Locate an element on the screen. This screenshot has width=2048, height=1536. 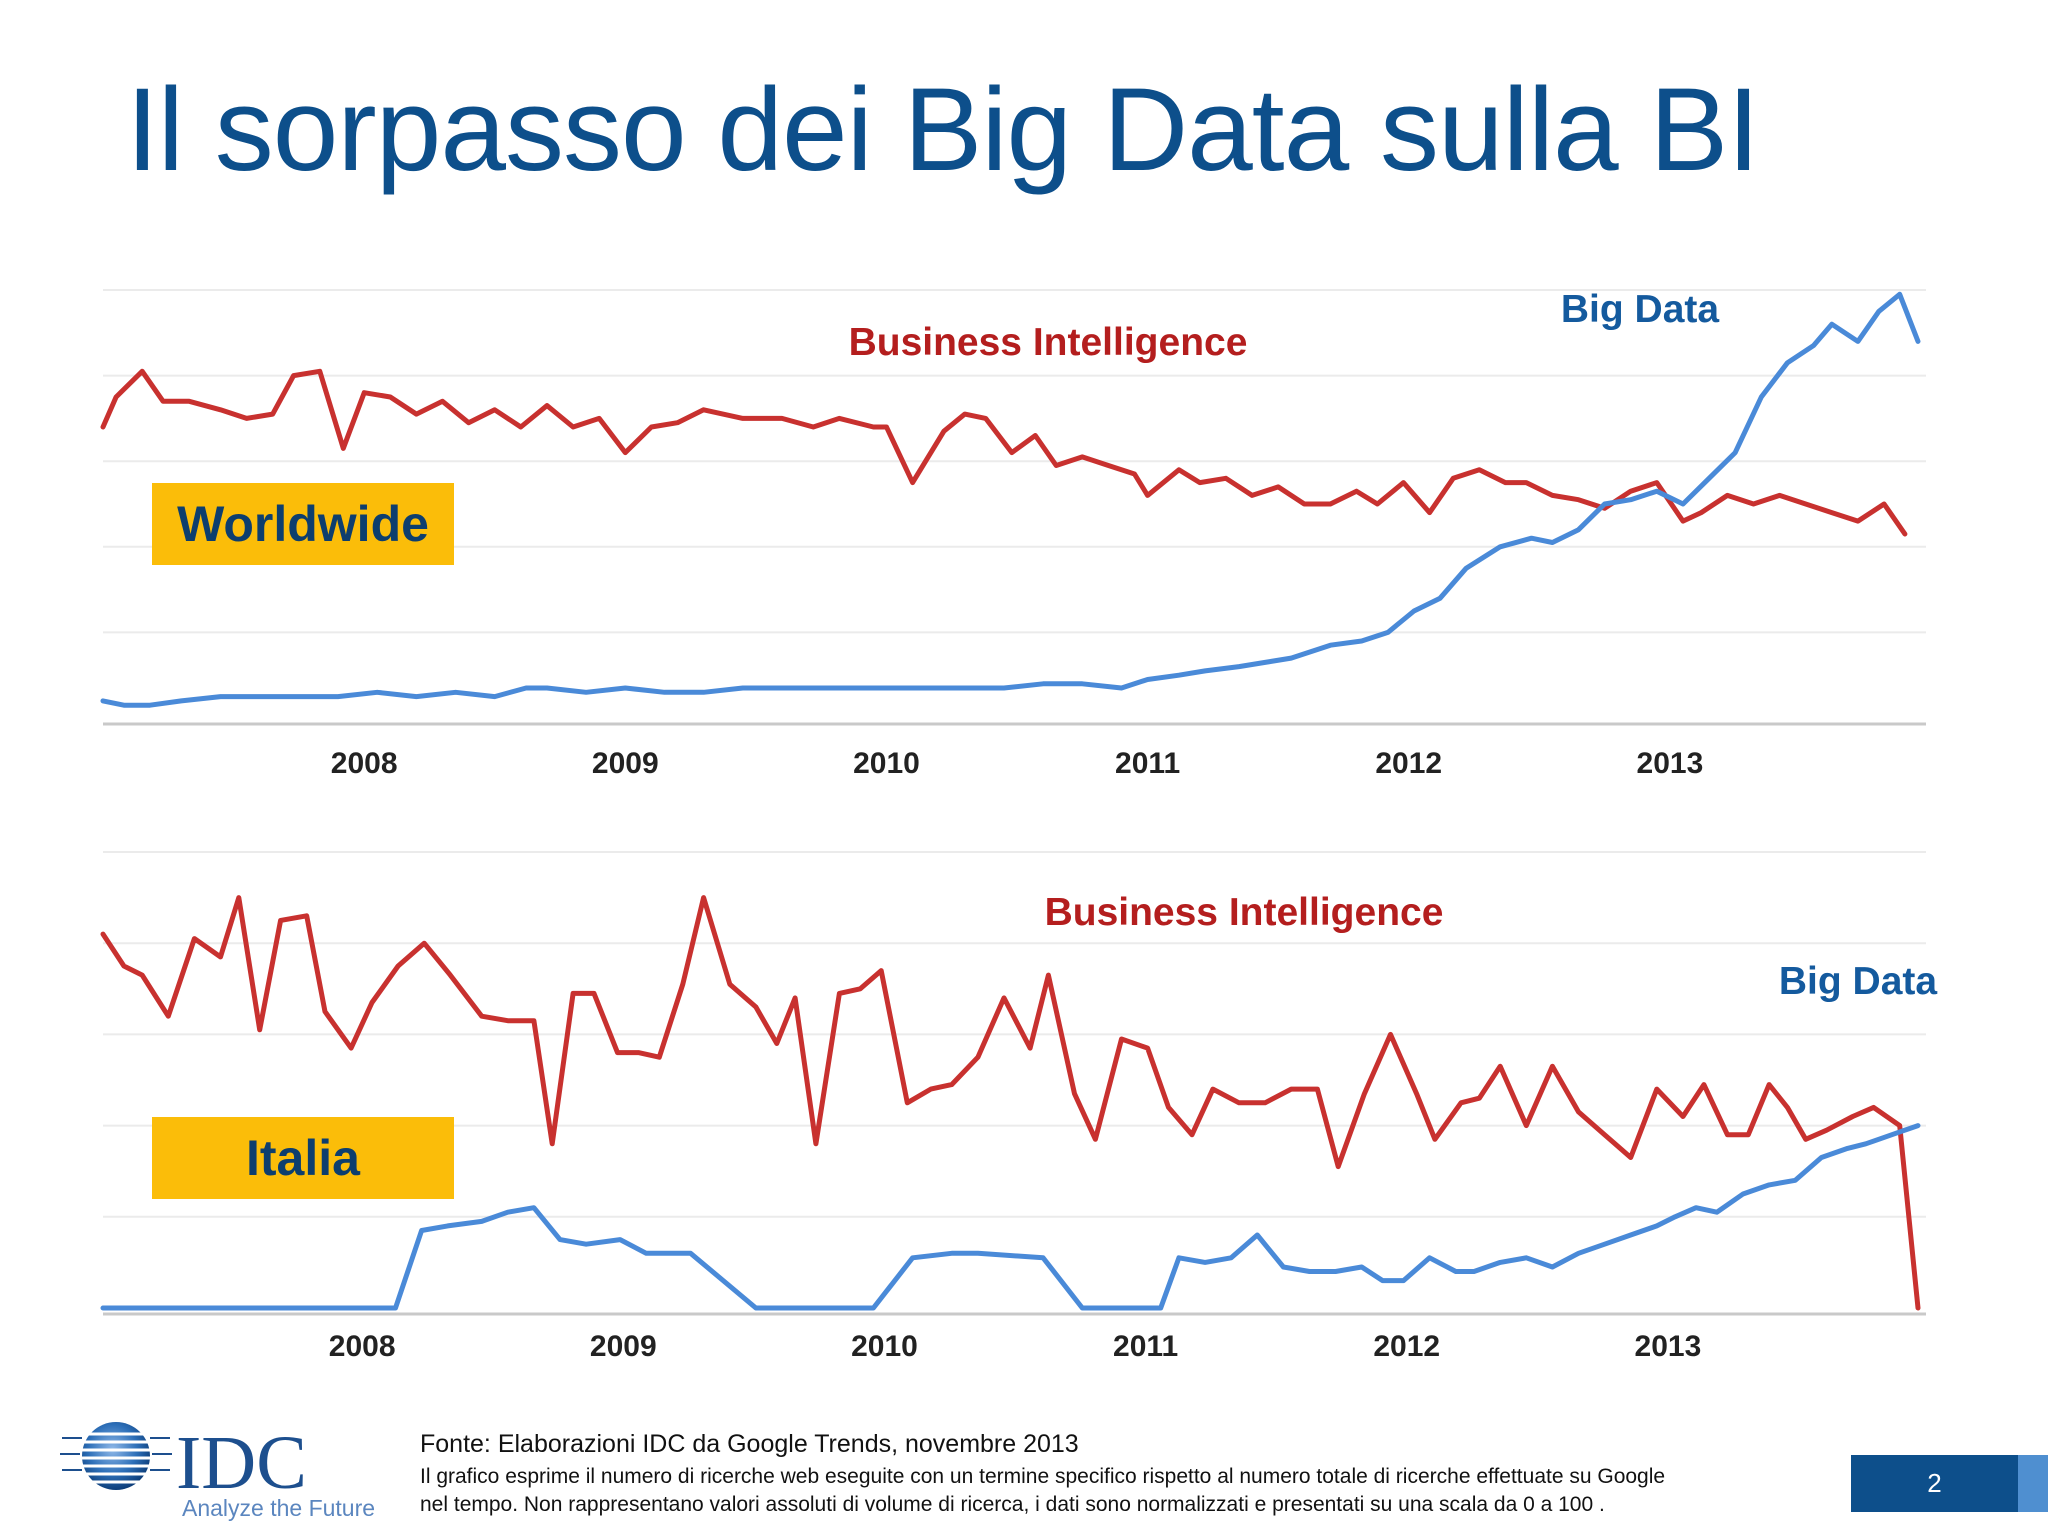
idc-logo: IDC Analyze the Future is located at coordinates (216, 1471).